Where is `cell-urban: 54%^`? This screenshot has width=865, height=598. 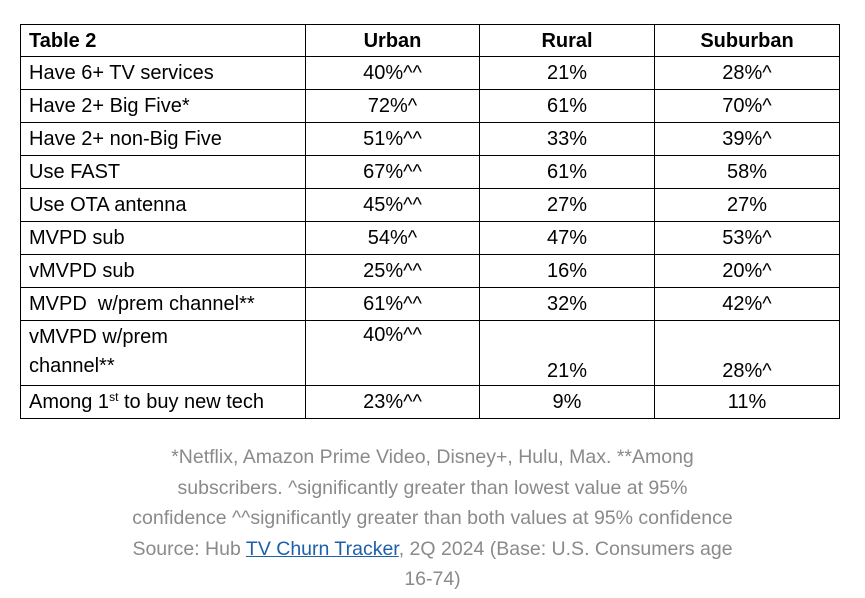
cell-urban: 54%^ is located at coordinates (392, 238).